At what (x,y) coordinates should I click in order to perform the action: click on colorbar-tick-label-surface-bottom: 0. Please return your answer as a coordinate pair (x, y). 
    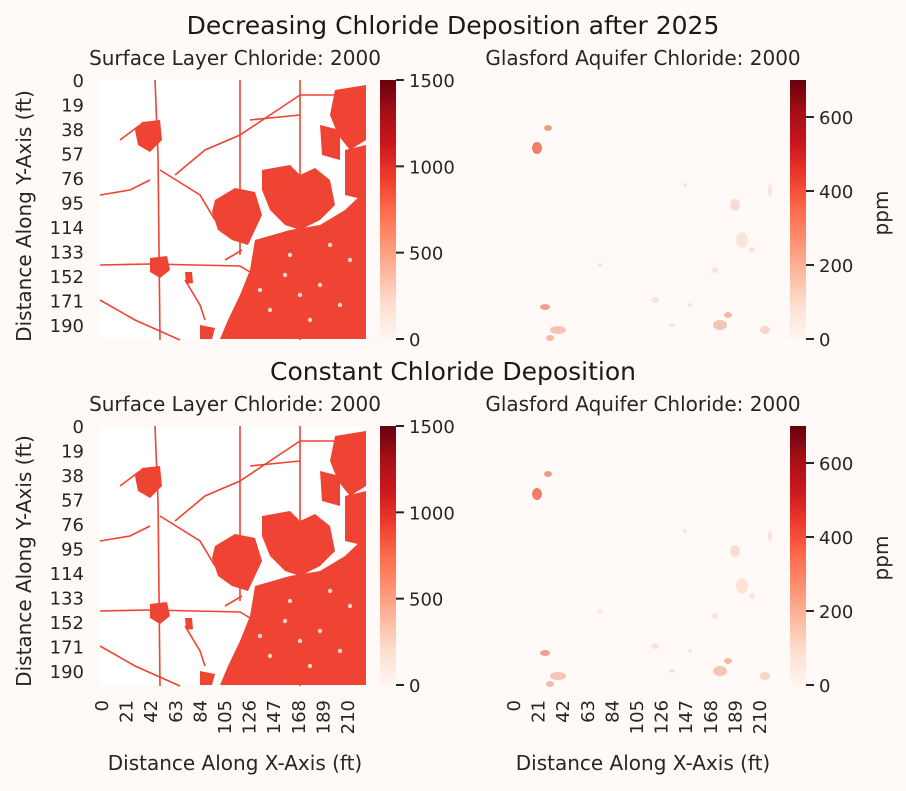
    Looking at the image, I should click on (414, 686).